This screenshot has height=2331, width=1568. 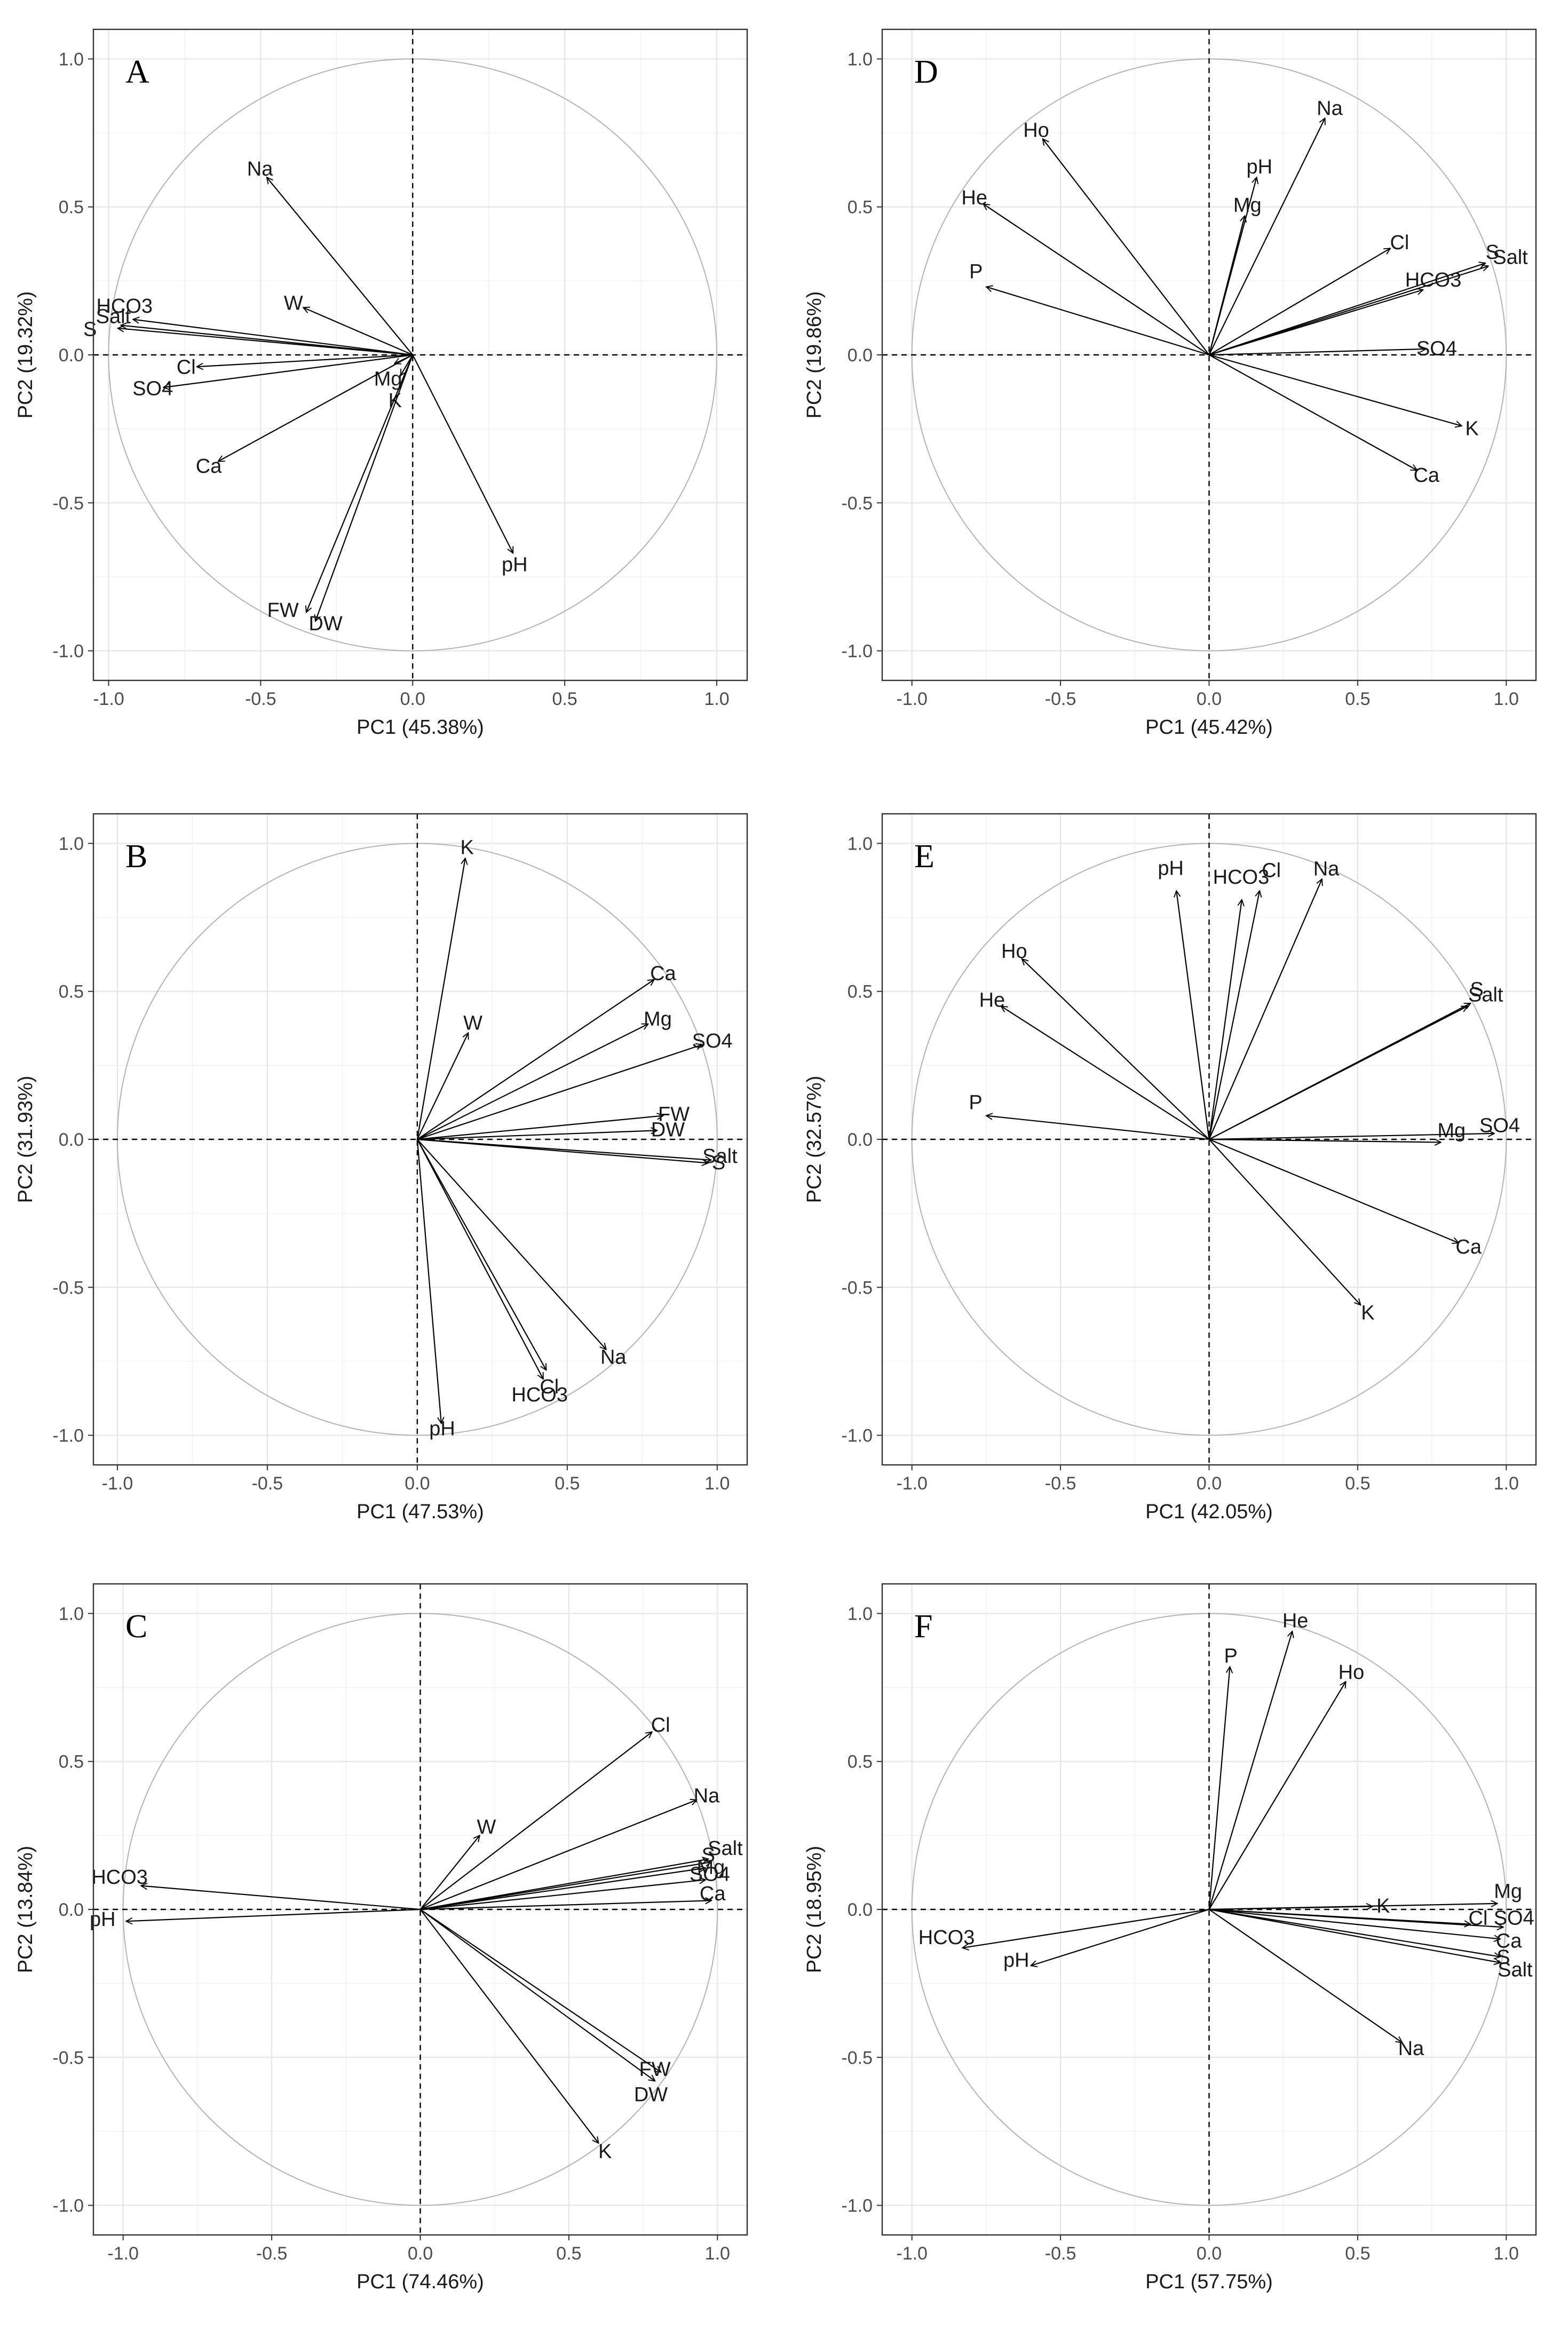 What do you see at coordinates (283, 610) in the screenshot?
I see `variable-label-fw: FW` at bounding box center [283, 610].